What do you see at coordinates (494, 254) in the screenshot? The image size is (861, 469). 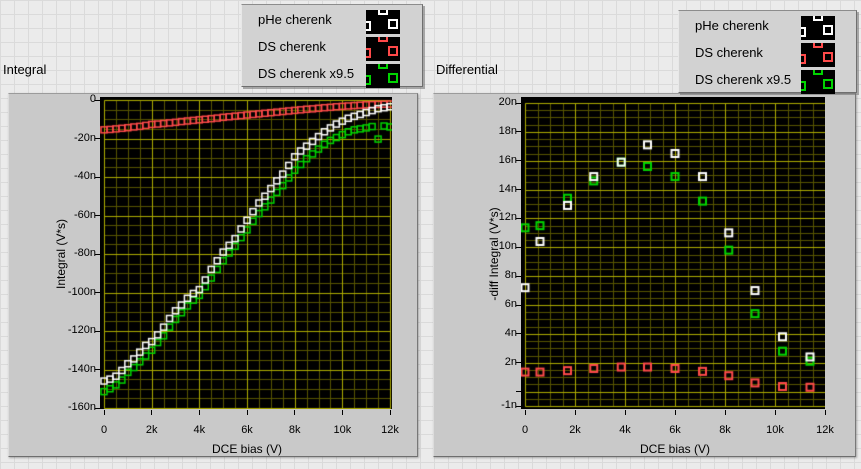 I see `y-axis-title-differential: -diff Integral (V*s)` at bounding box center [494, 254].